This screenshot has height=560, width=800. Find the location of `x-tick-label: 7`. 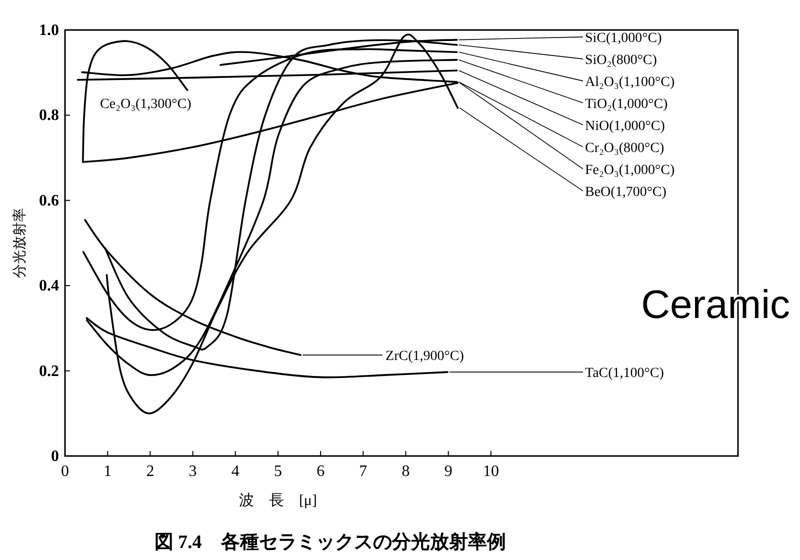

x-tick-label: 7 is located at coordinates (363, 471).